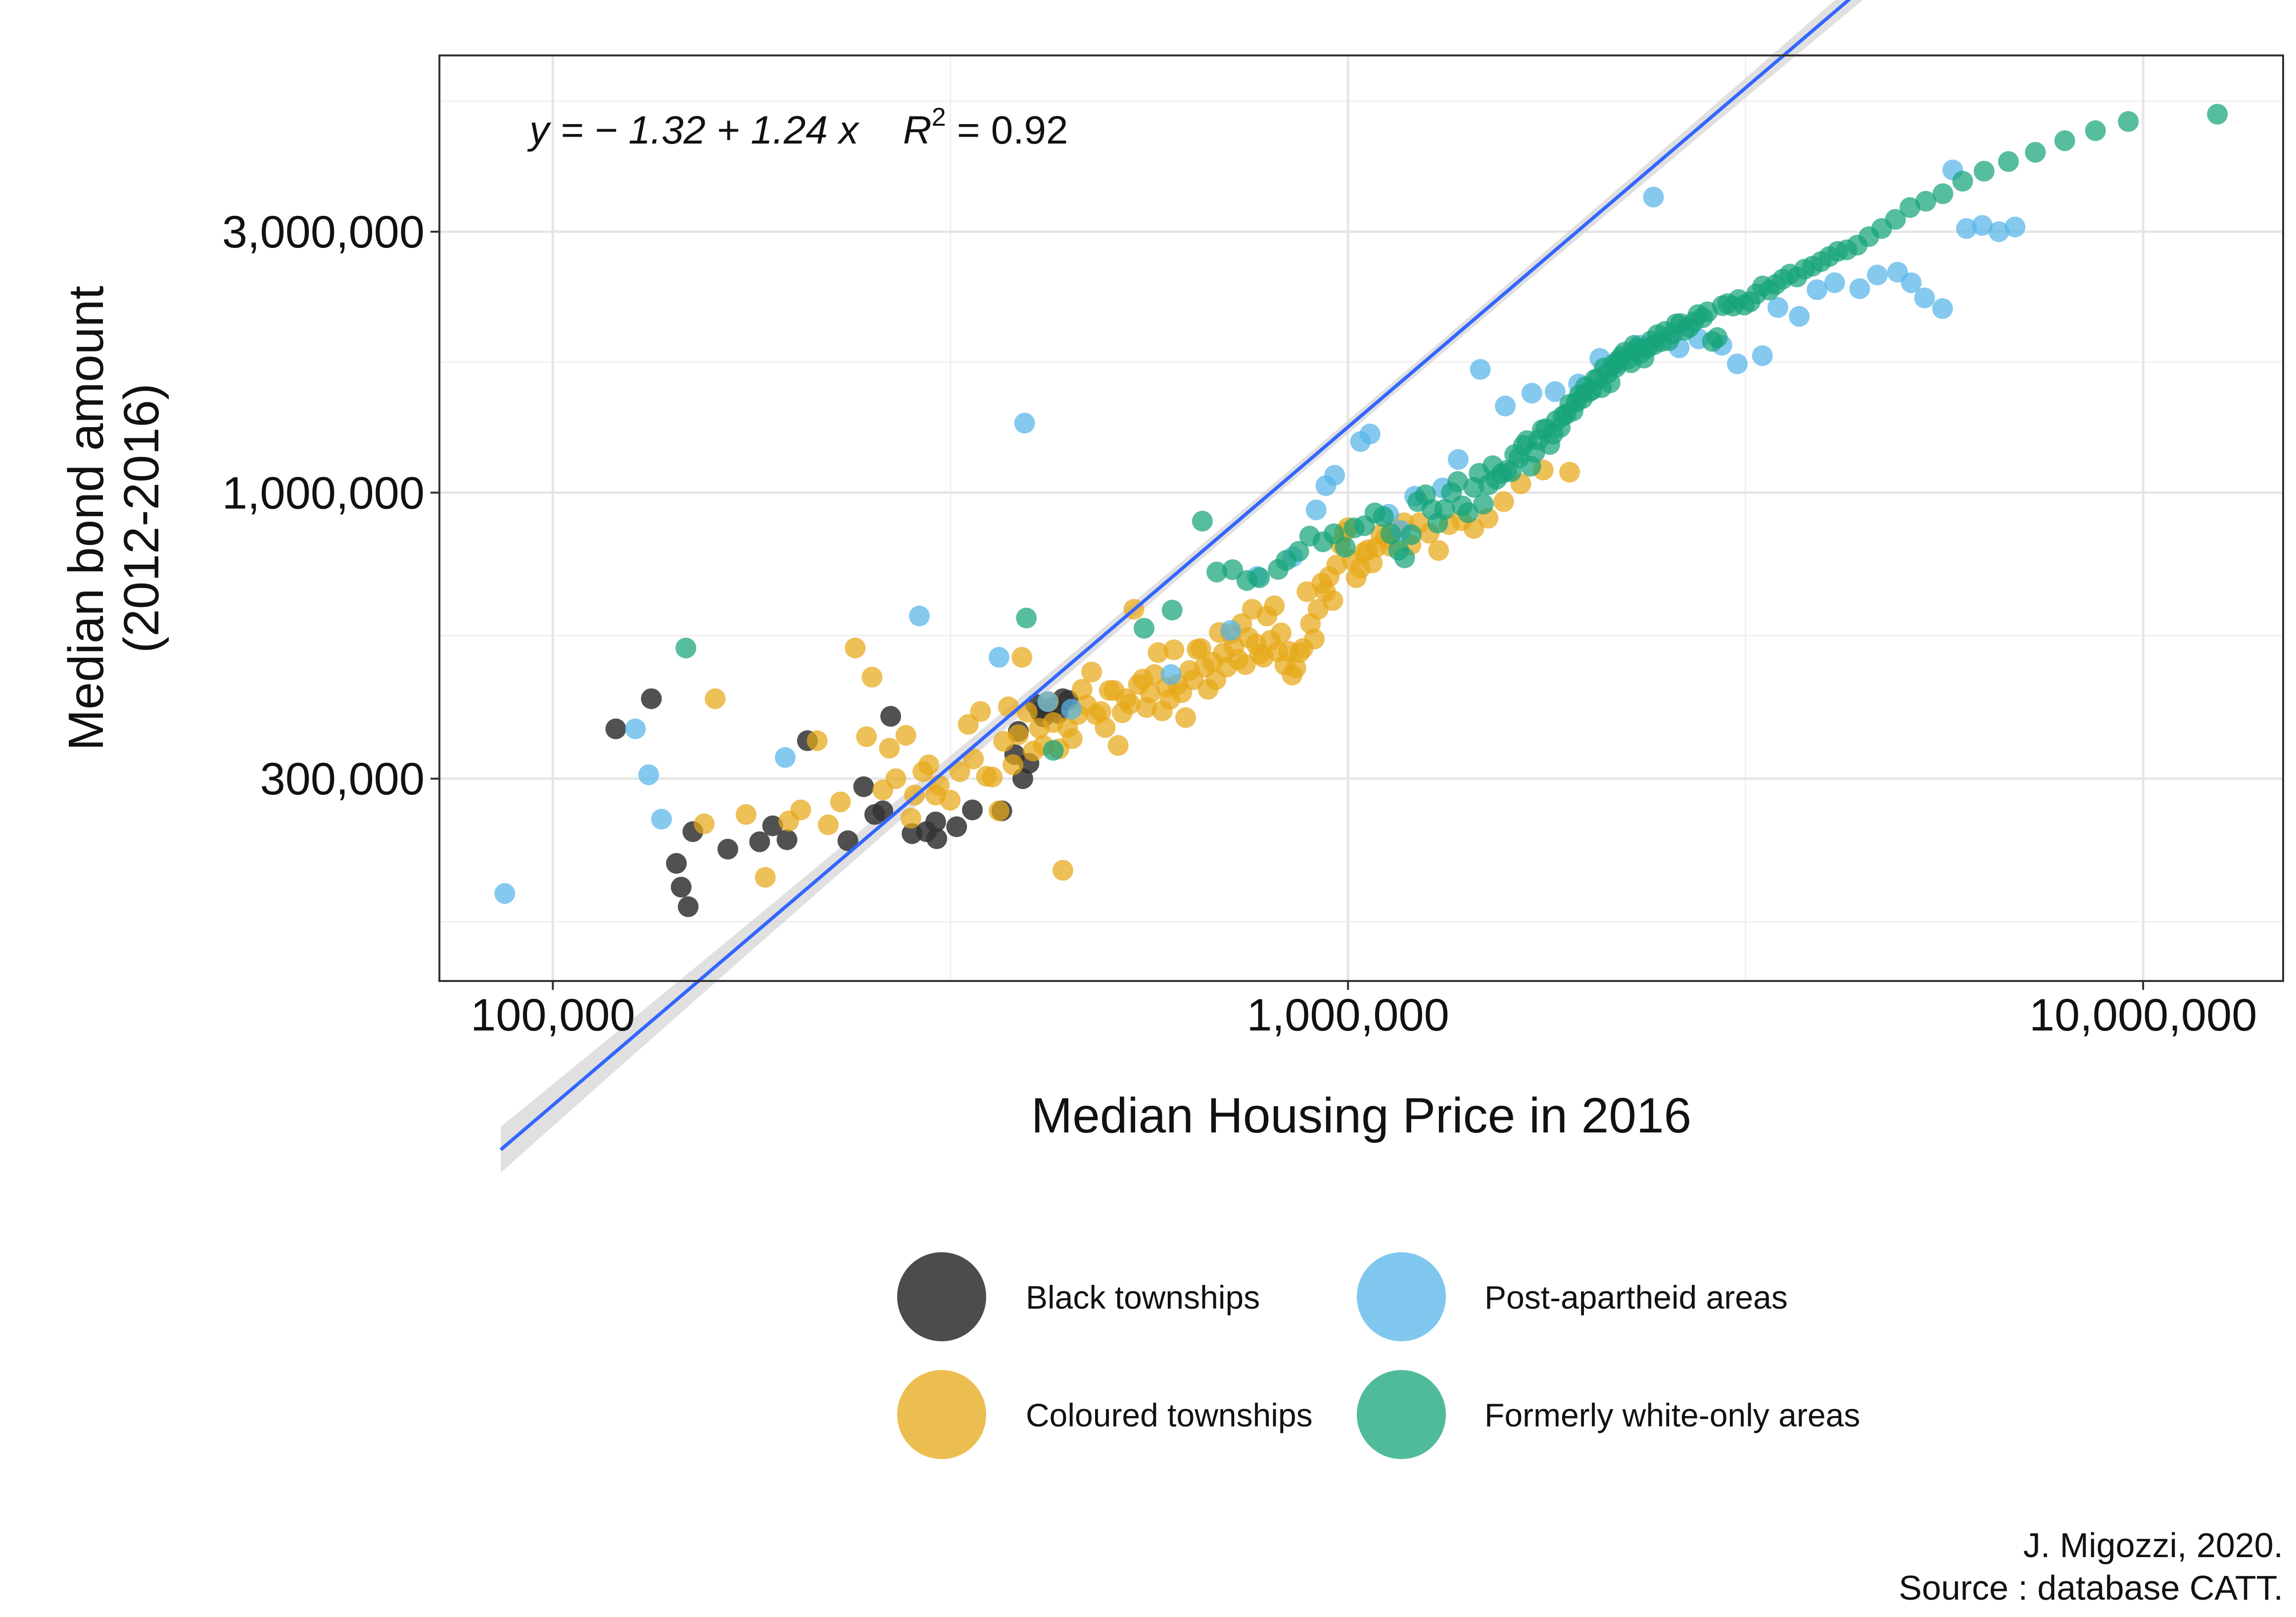  Describe the element at coordinates (1672, 1415) in the screenshot. I see `legend-label-formerly-white-only-areas: Formerly white-only areas` at that location.